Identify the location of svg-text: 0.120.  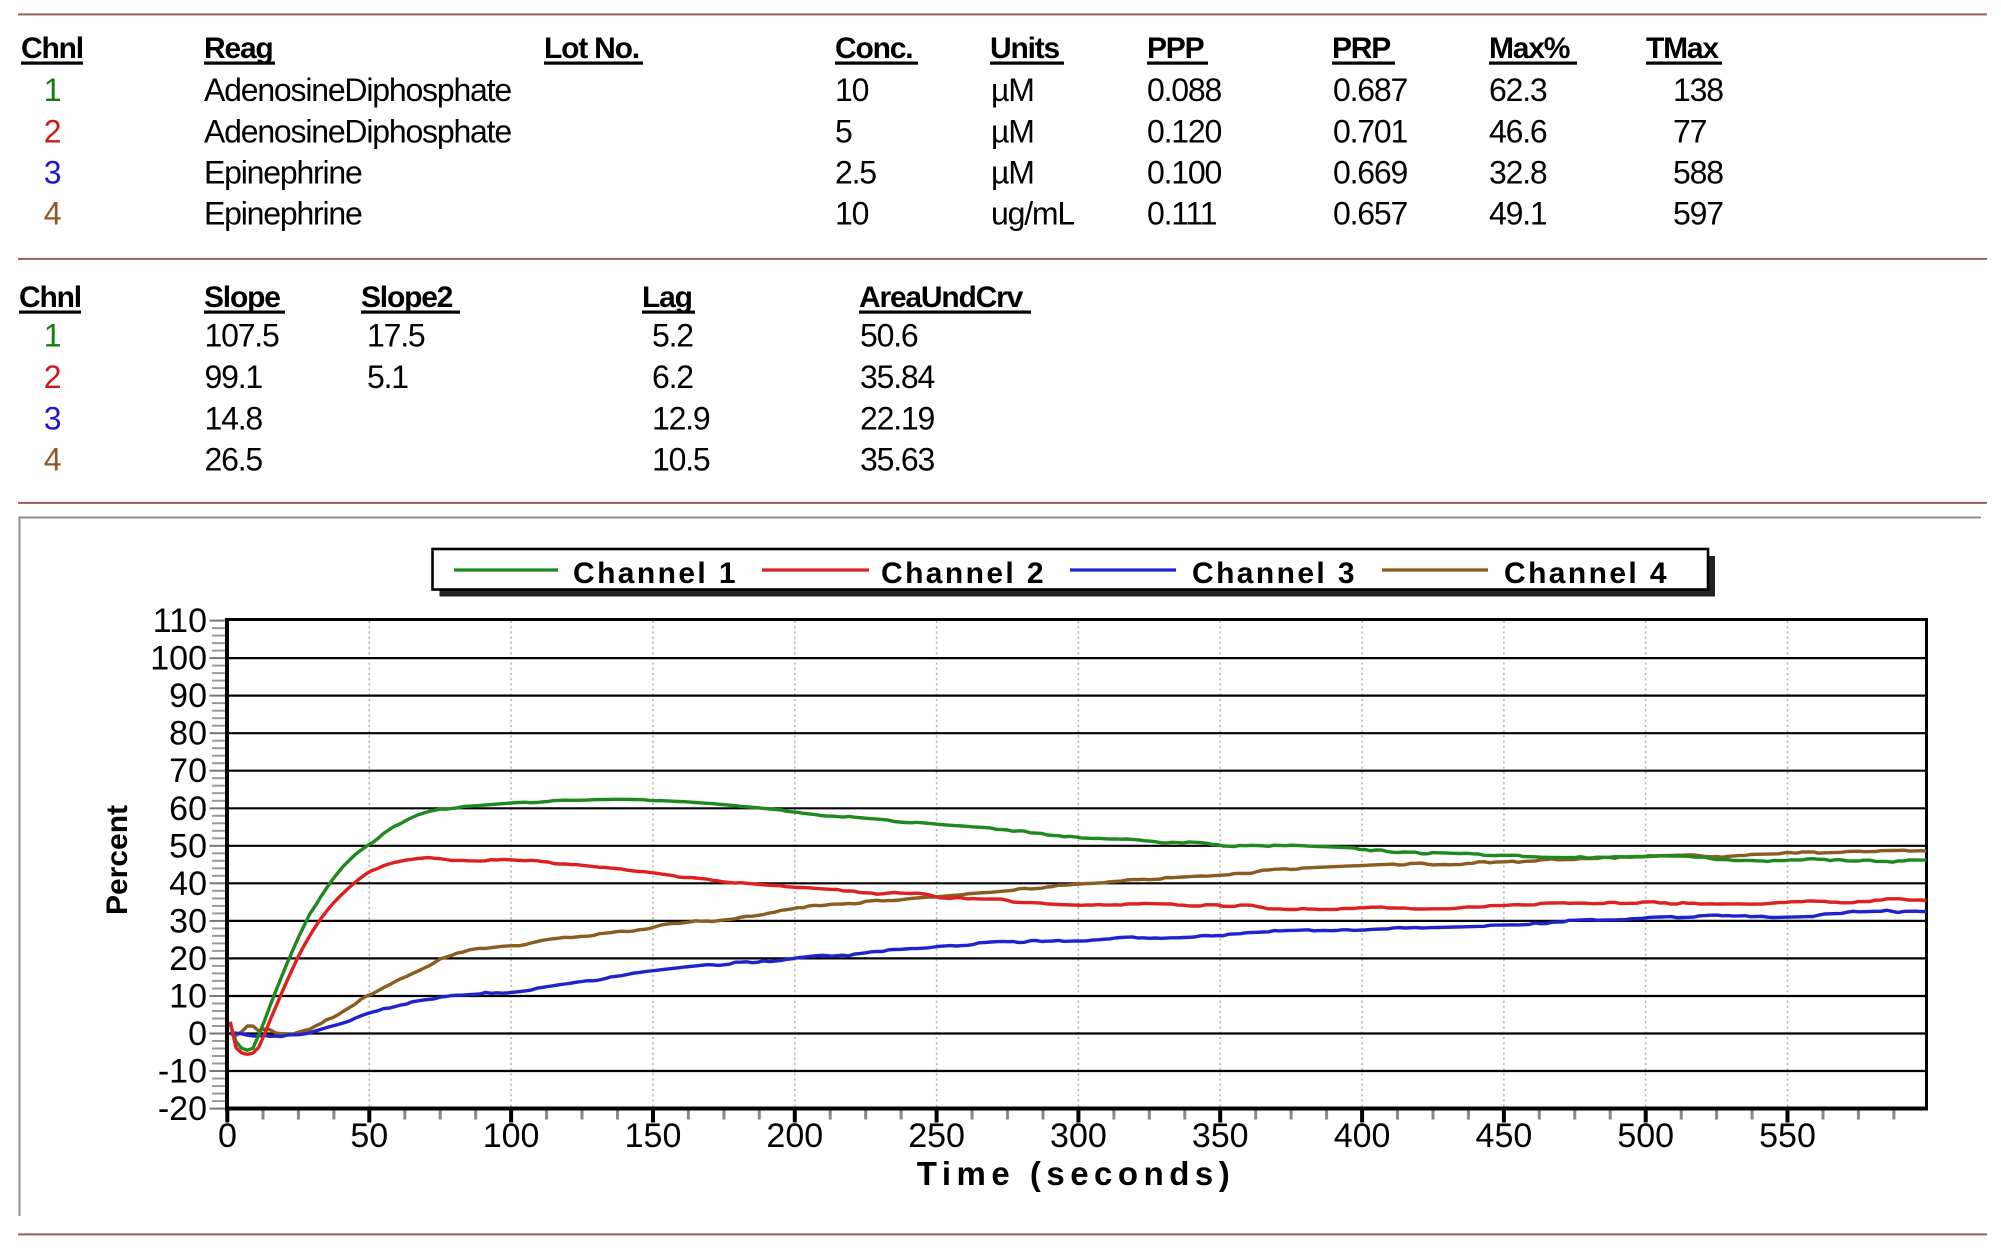
(1184, 131).